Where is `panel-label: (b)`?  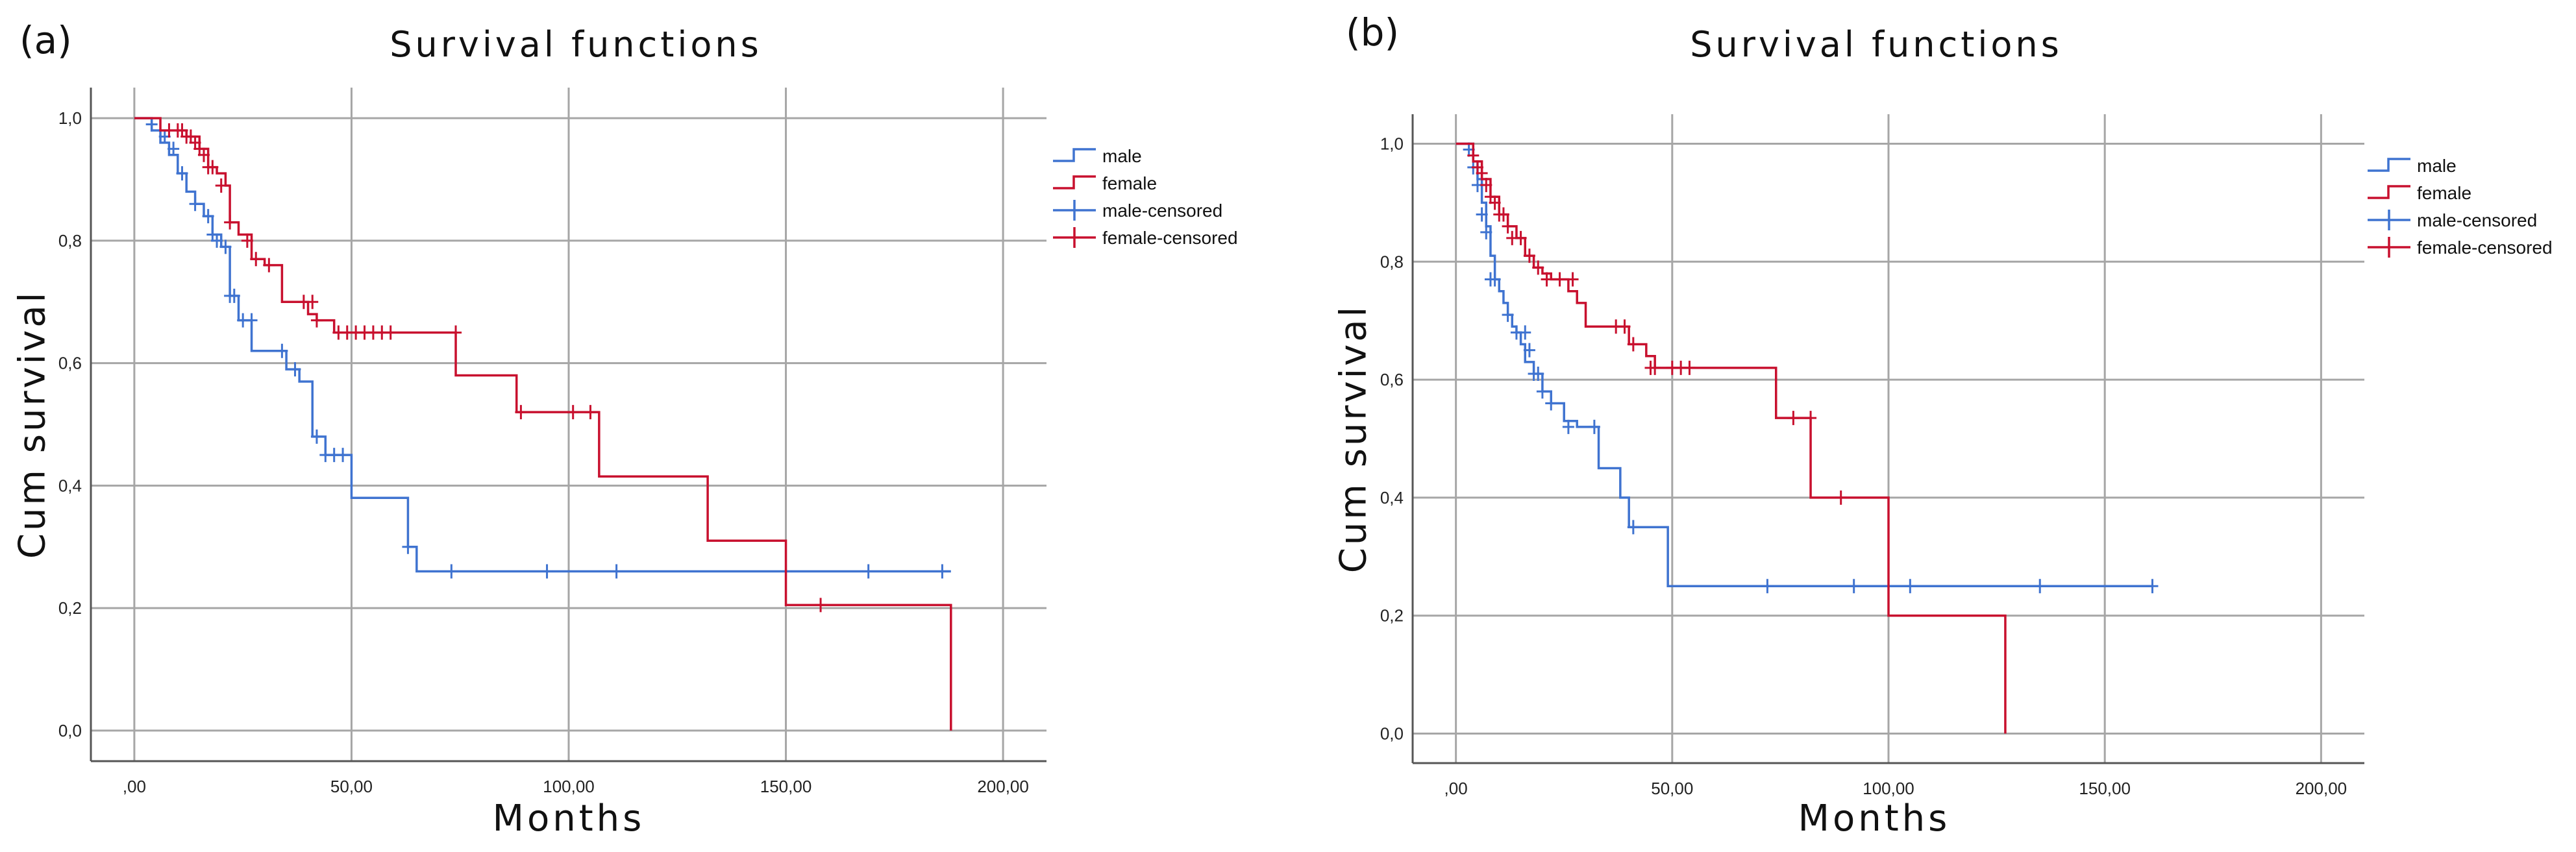 panel-label: (b) is located at coordinates (1372, 32).